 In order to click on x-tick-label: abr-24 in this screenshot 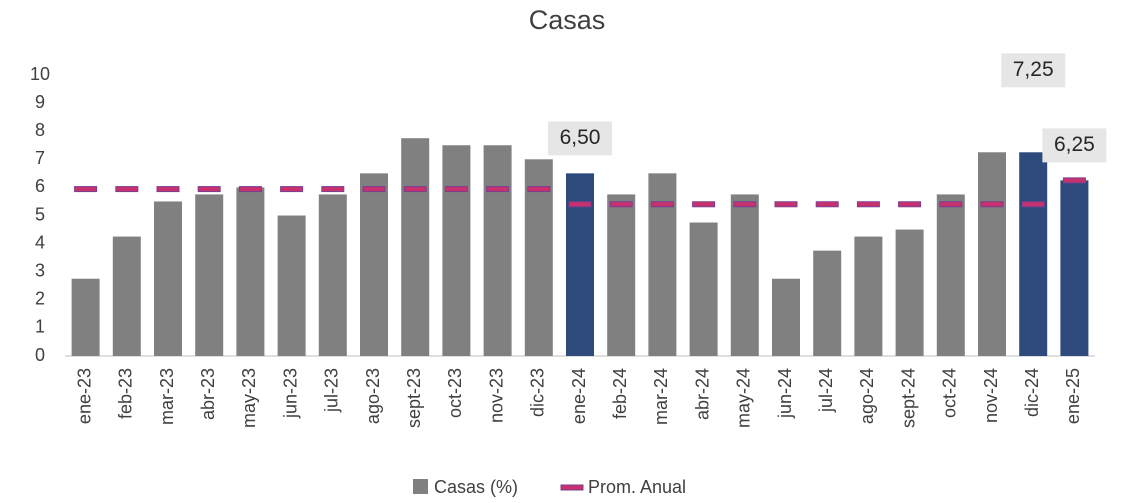, I will do `click(702, 394)`.